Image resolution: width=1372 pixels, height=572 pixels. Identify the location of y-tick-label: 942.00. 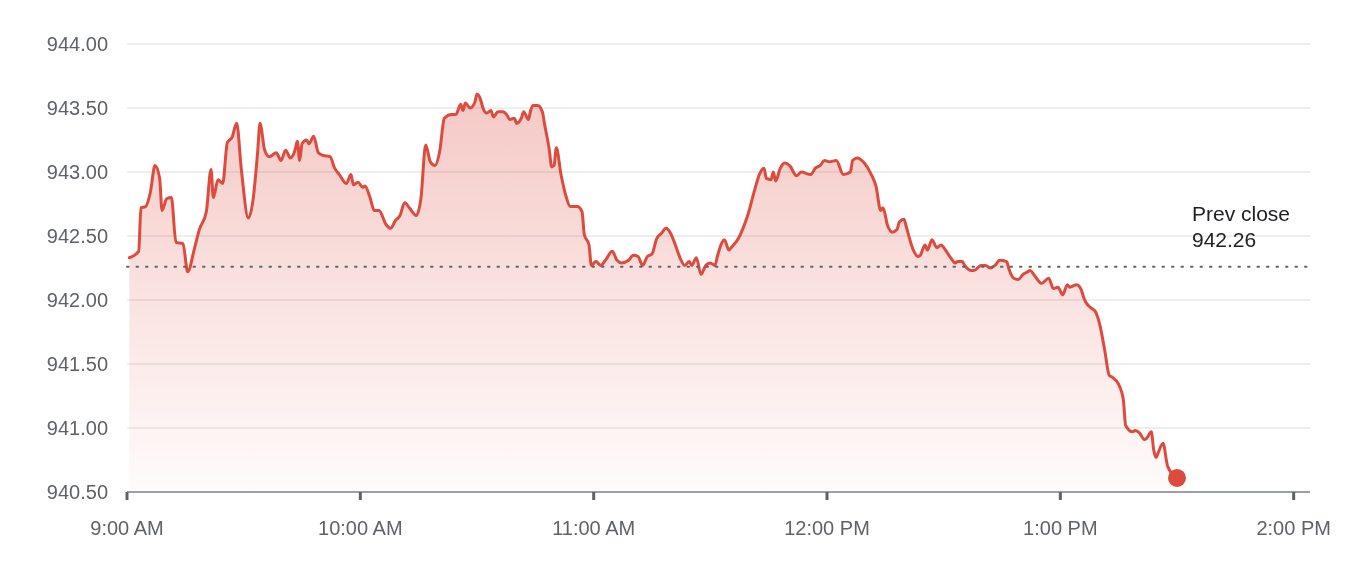
(77, 300).